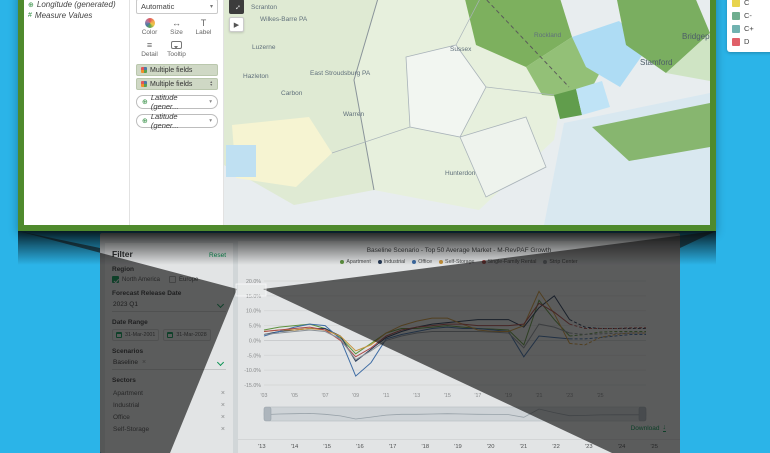 The image size is (770, 453). Describe the element at coordinates (76, 5) in the screenshot. I see `field-item: ⊕ Longitude (generated)` at that location.